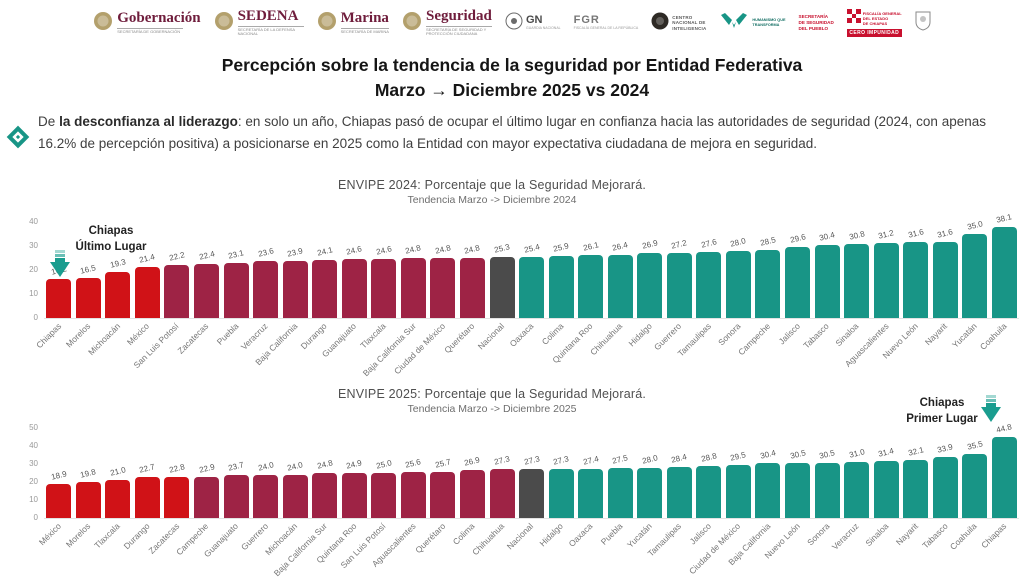 This screenshot has width=1024, height=579. What do you see at coordinates (88, 269) in the screenshot?
I see `bar-value-label: 16.5` at bounding box center [88, 269].